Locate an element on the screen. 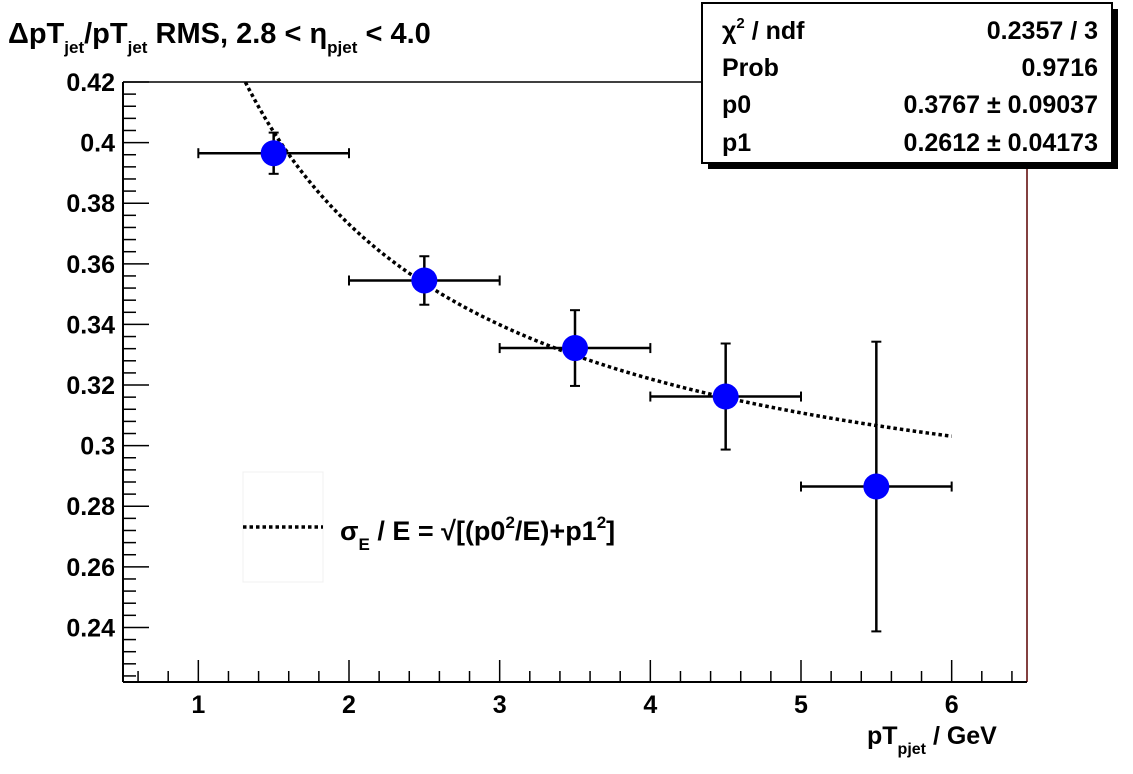 The height and width of the screenshot is (774, 1133). xlabel-unit: / GeV is located at coordinates (961, 736).